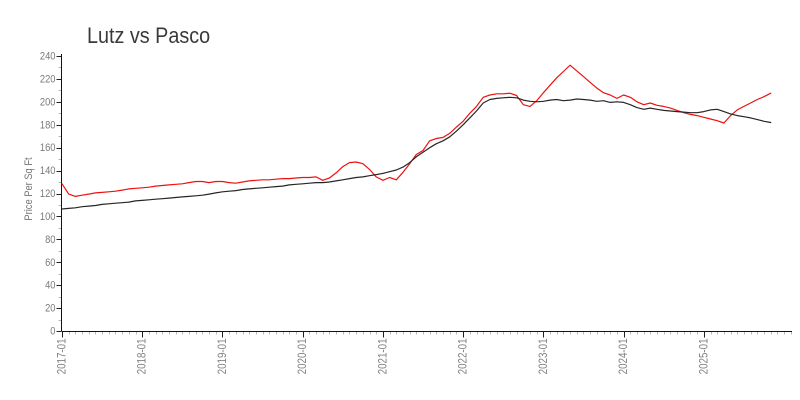 The width and height of the screenshot is (800, 400). What do you see at coordinates (62, 356) in the screenshot?
I see `x-tick-label: 2017-01` at bounding box center [62, 356].